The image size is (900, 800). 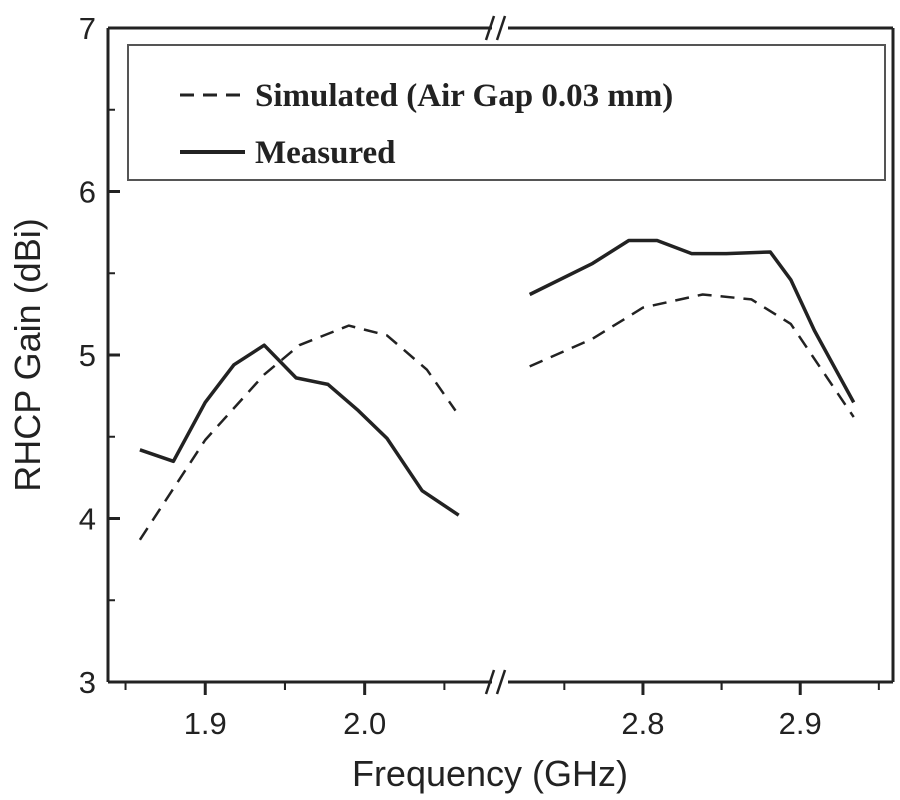 I want to click on y-tick-label: 4, so click(x=87, y=519).